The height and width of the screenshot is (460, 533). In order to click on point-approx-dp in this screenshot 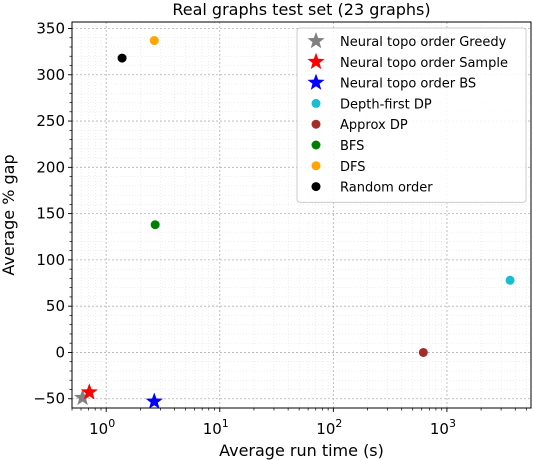, I will do `click(423, 352)`.